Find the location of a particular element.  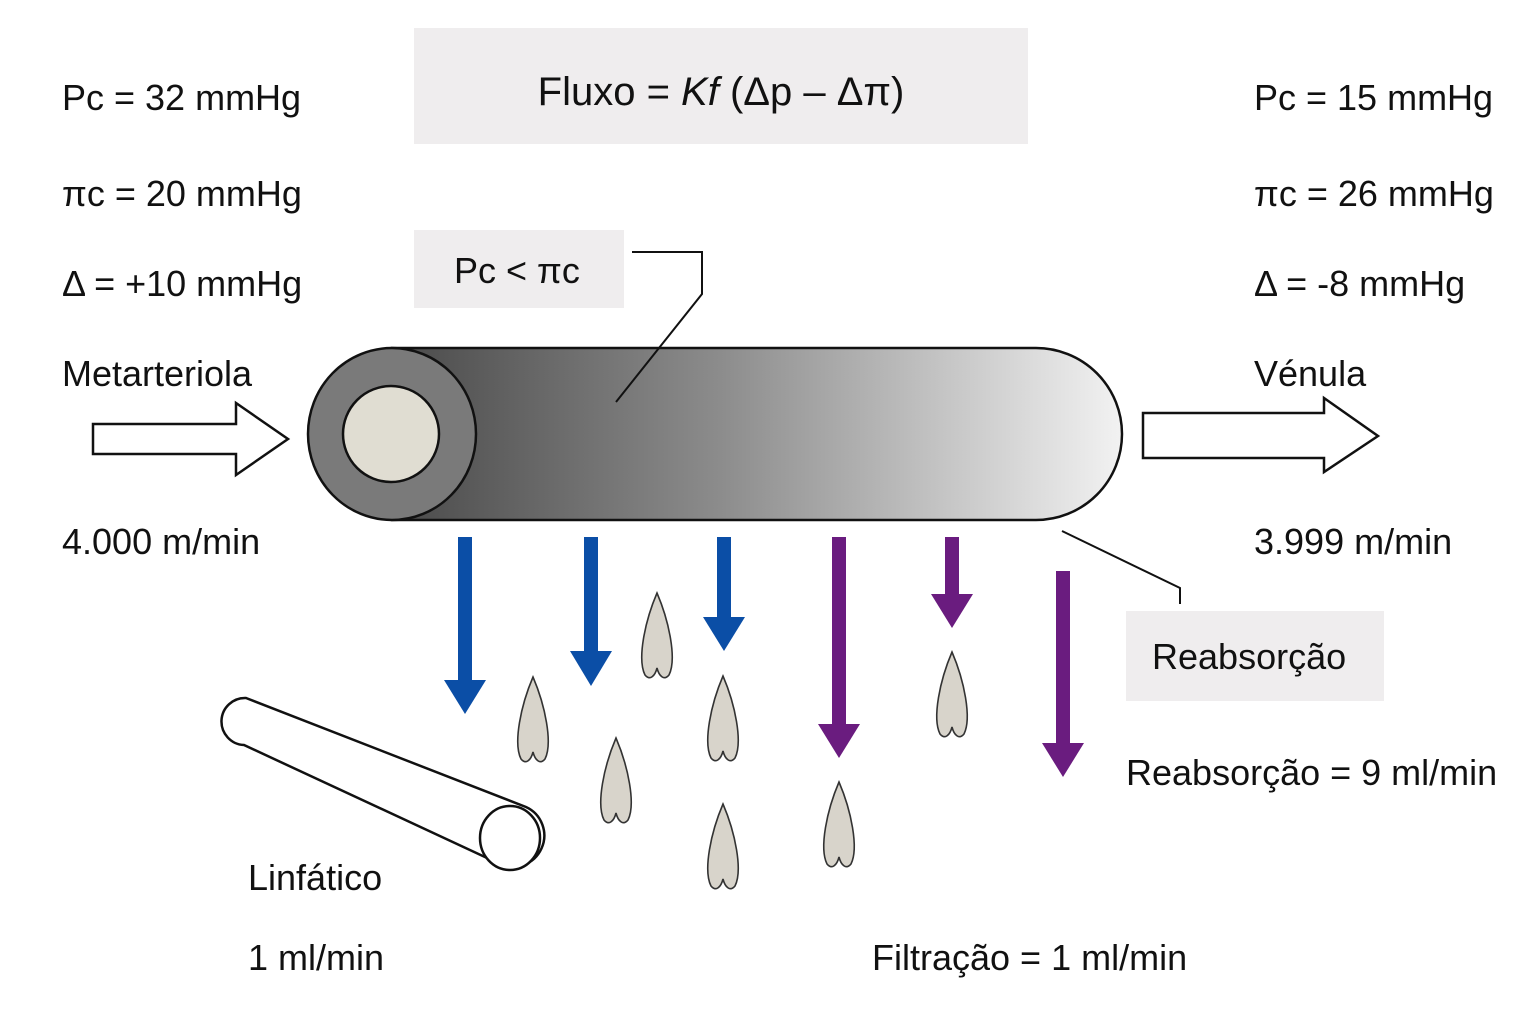

capillary-tube is located at coordinates (715, 434).